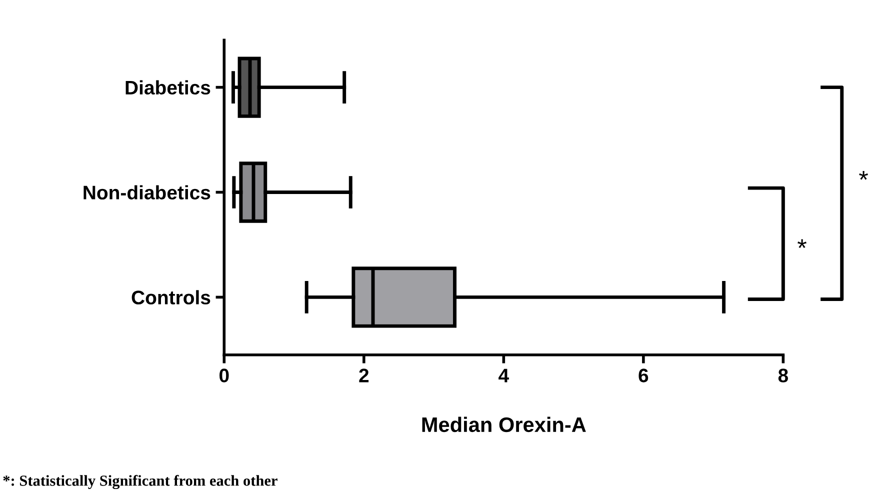 This screenshot has width=879, height=495. Describe the element at coordinates (503, 375) in the screenshot. I see `x-tick-label: 4` at that location.